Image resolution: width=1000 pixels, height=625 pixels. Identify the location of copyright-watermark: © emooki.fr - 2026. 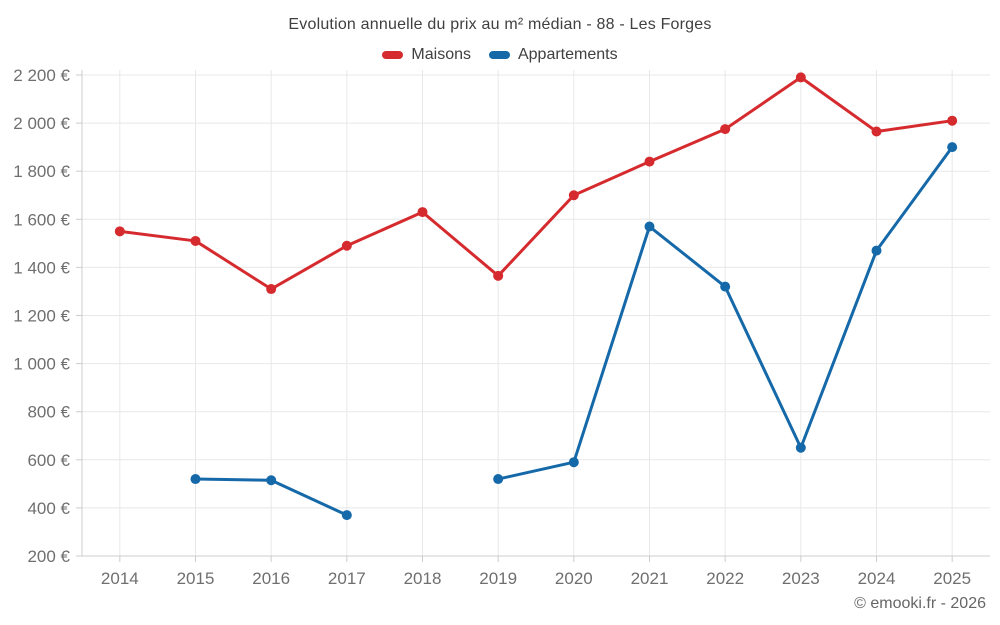
(920, 603).